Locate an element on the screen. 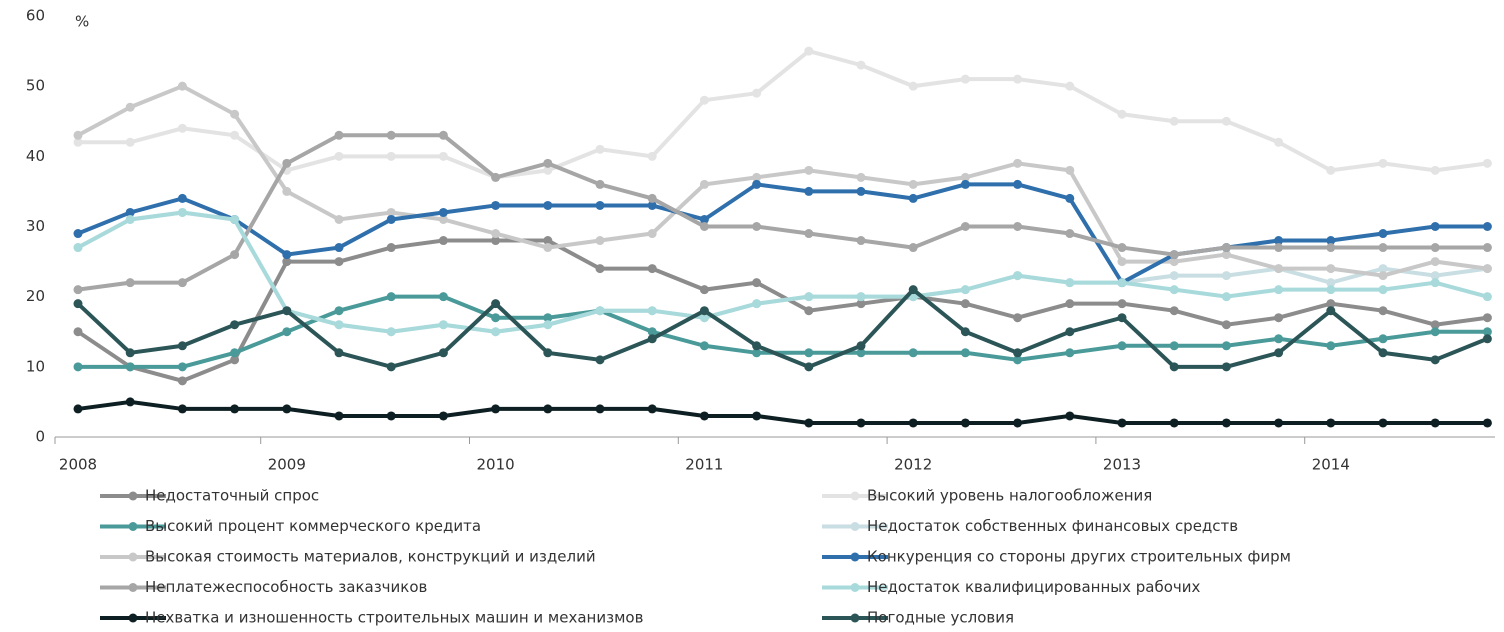  y-tick-label: 0 is located at coordinates (40, 437).